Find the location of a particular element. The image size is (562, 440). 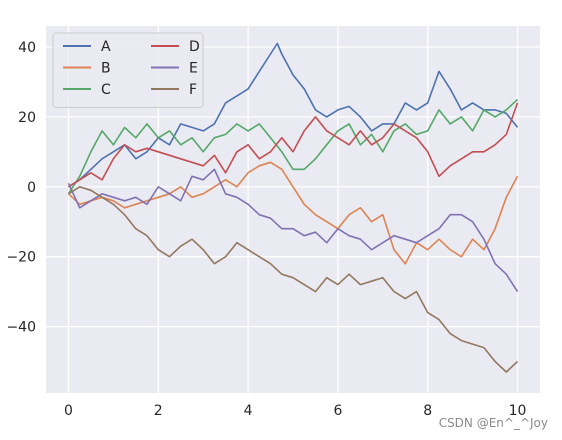

y-tick-label: 20 is located at coordinates (27, 118).